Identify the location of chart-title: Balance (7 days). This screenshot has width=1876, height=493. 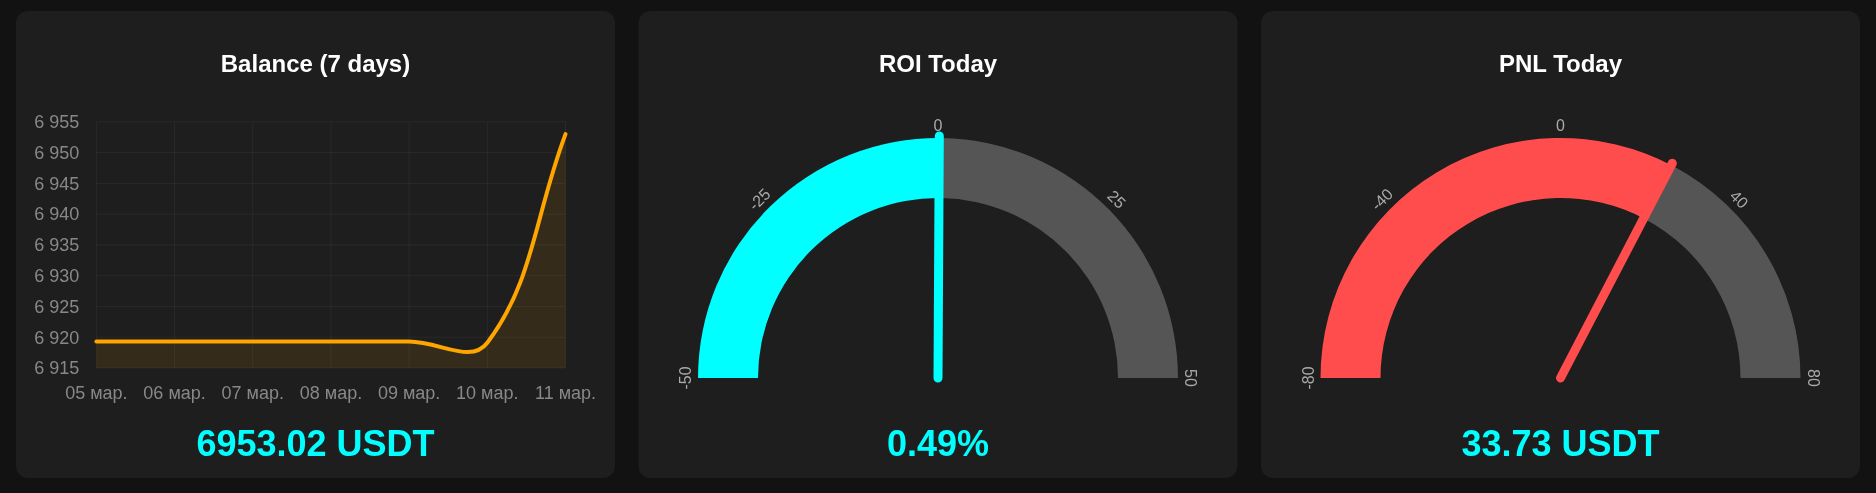
(315, 63).